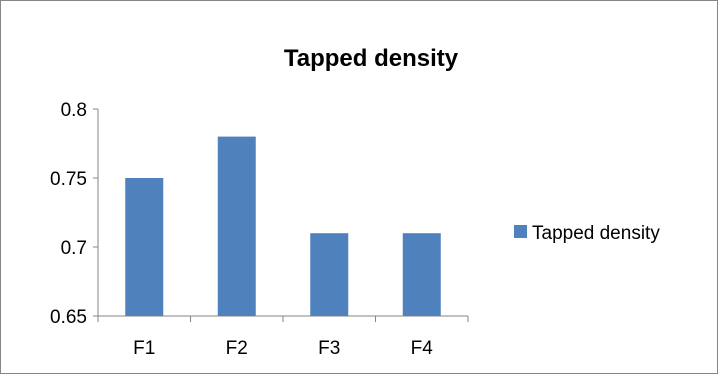 The height and width of the screenshot is (375, 718). I want to click on x-tick-label: F3, so click(329, 348).